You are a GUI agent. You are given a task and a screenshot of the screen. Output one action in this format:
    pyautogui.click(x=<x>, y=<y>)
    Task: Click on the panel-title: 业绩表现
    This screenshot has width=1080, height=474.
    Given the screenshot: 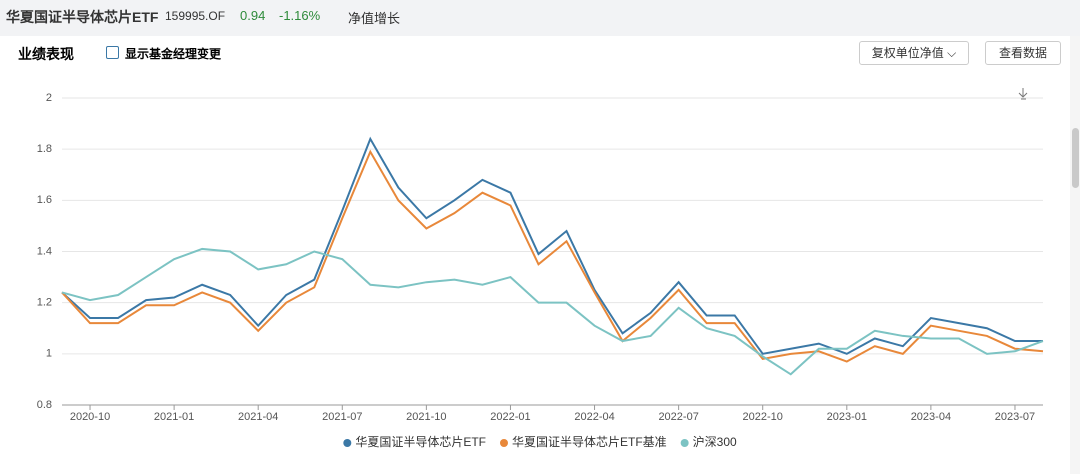 What is the action you would take?
    pyautogui.click(x=46, y=54)
    